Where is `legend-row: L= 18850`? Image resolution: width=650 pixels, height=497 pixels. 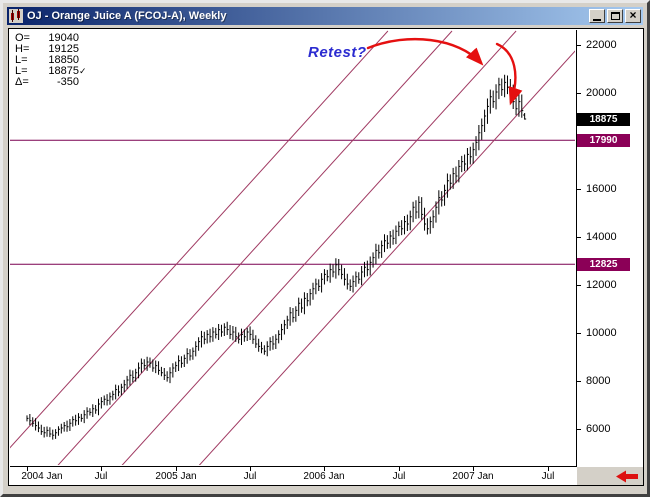
legend-row: L= 18850 is located at coordinates (47, 60).